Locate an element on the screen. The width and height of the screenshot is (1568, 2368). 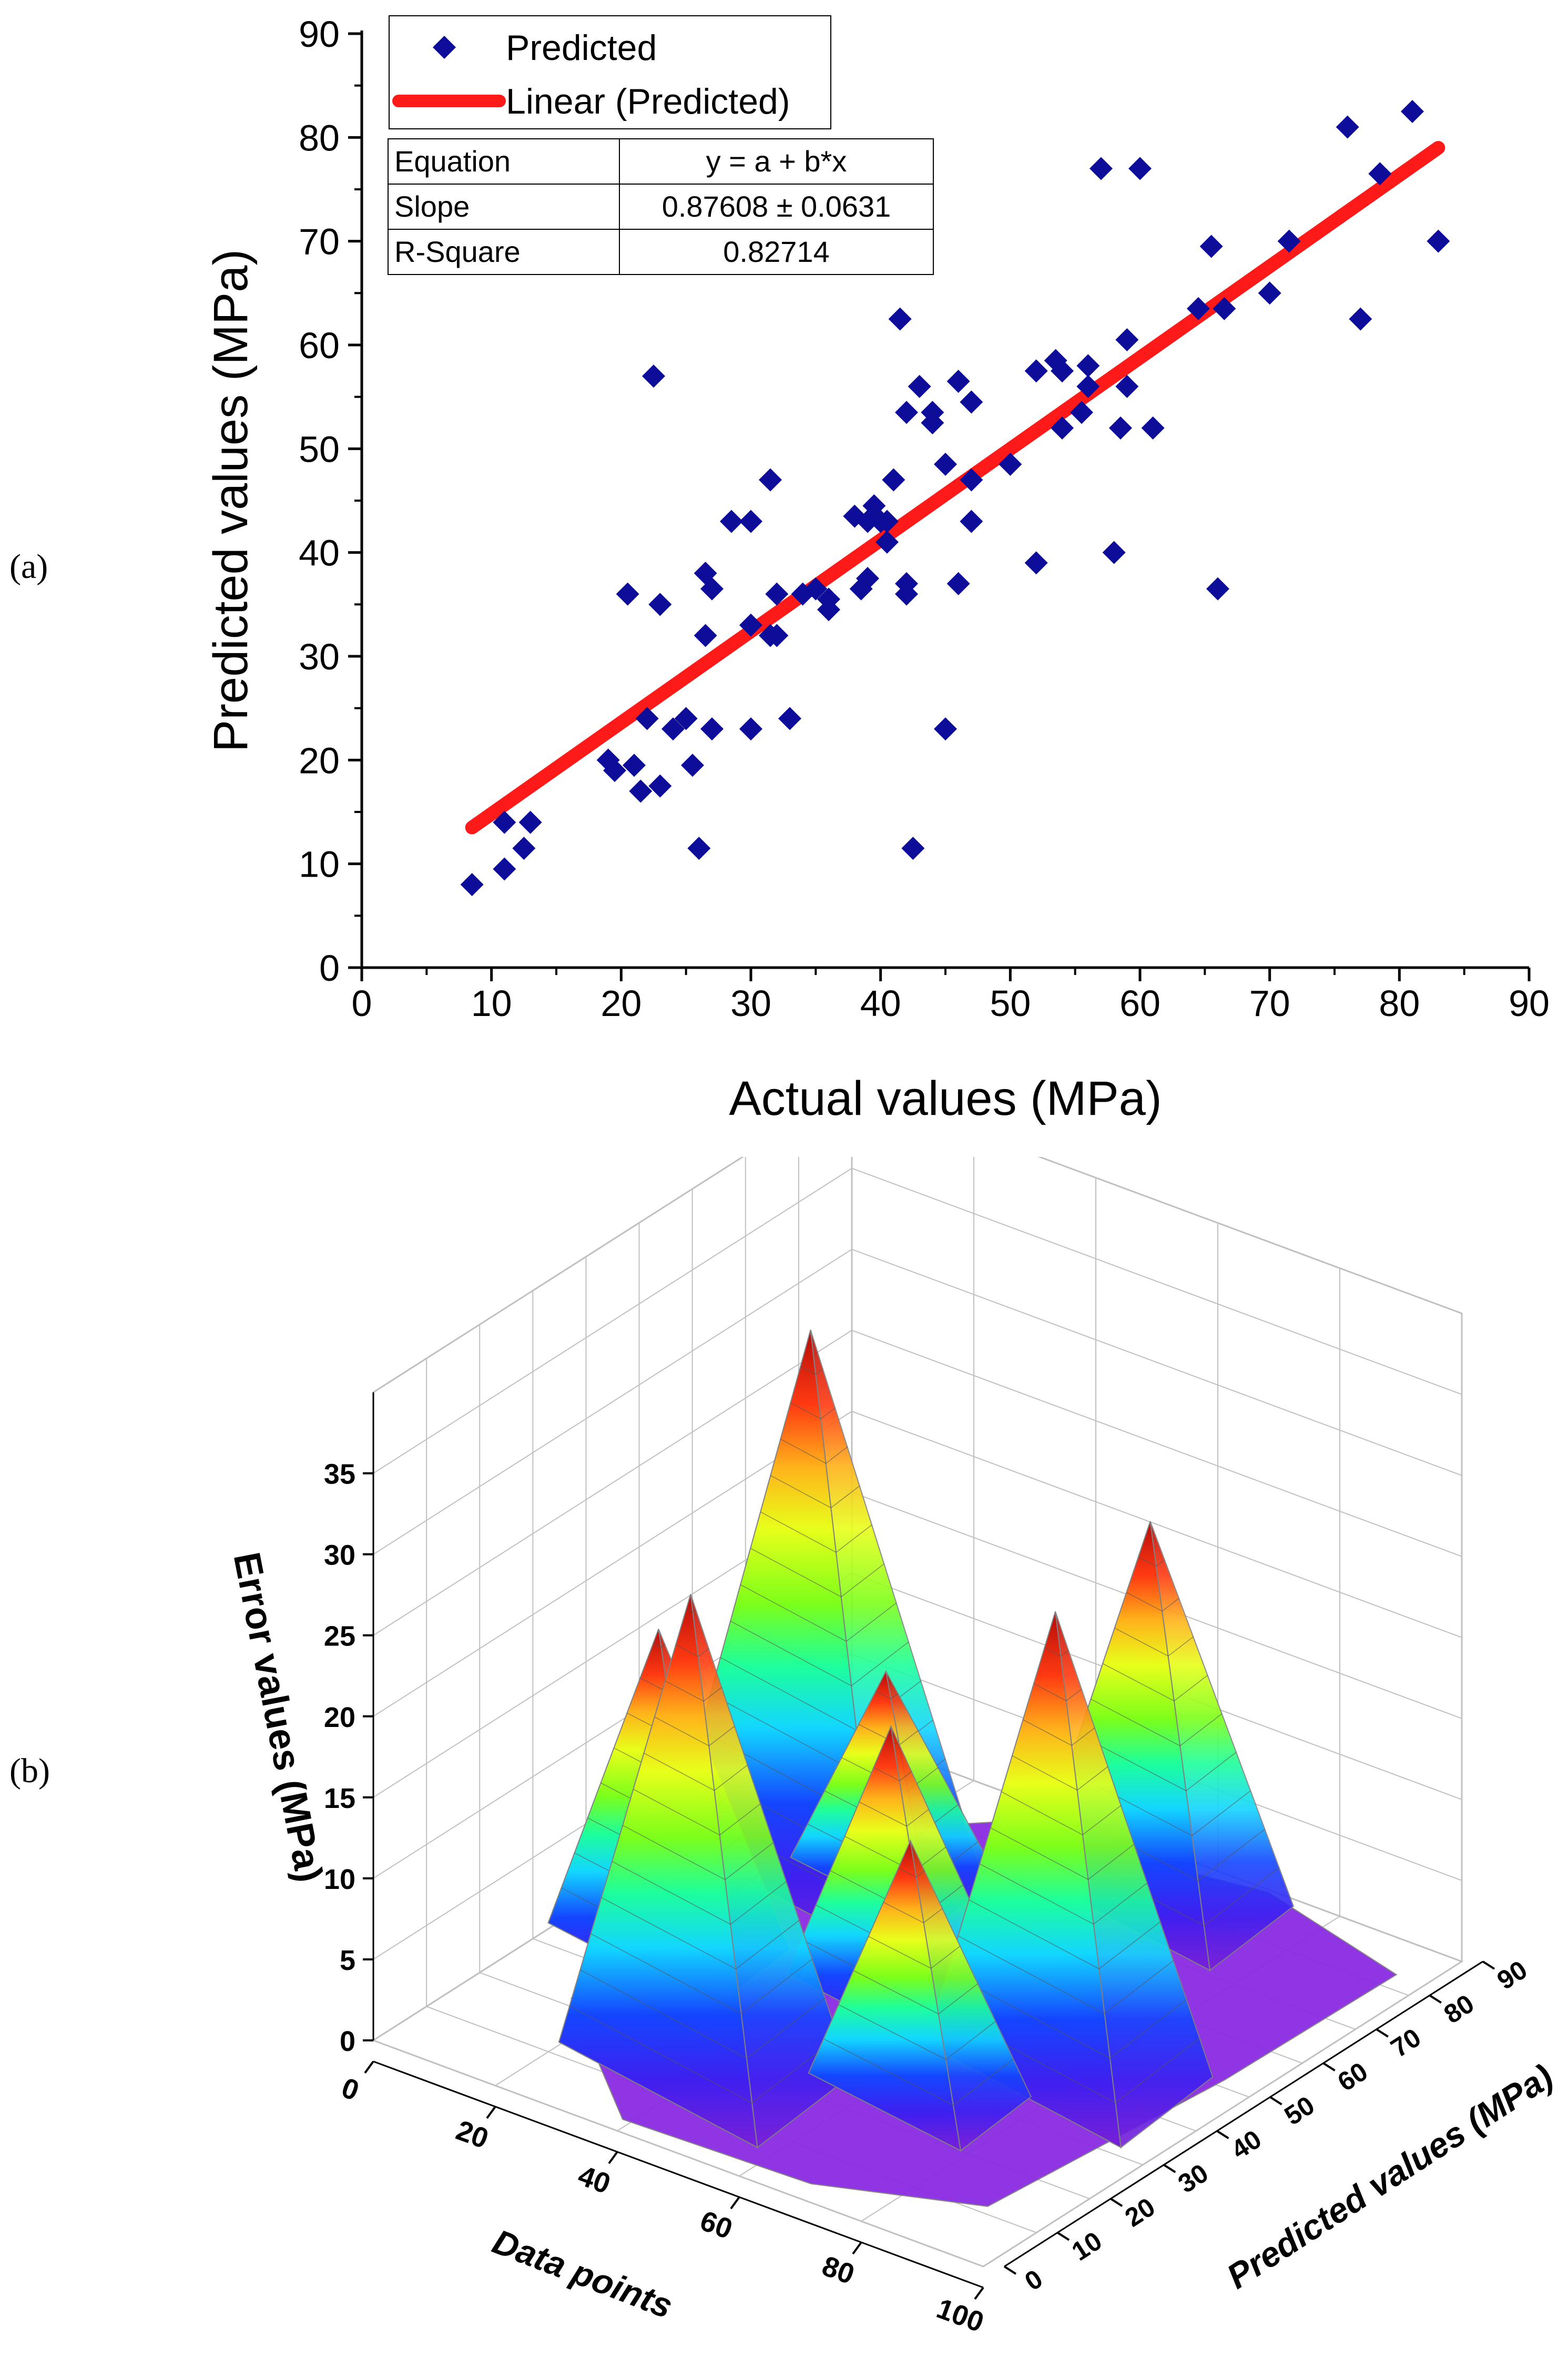
y-tick-label: 40 is located at coordinates (319, 553).